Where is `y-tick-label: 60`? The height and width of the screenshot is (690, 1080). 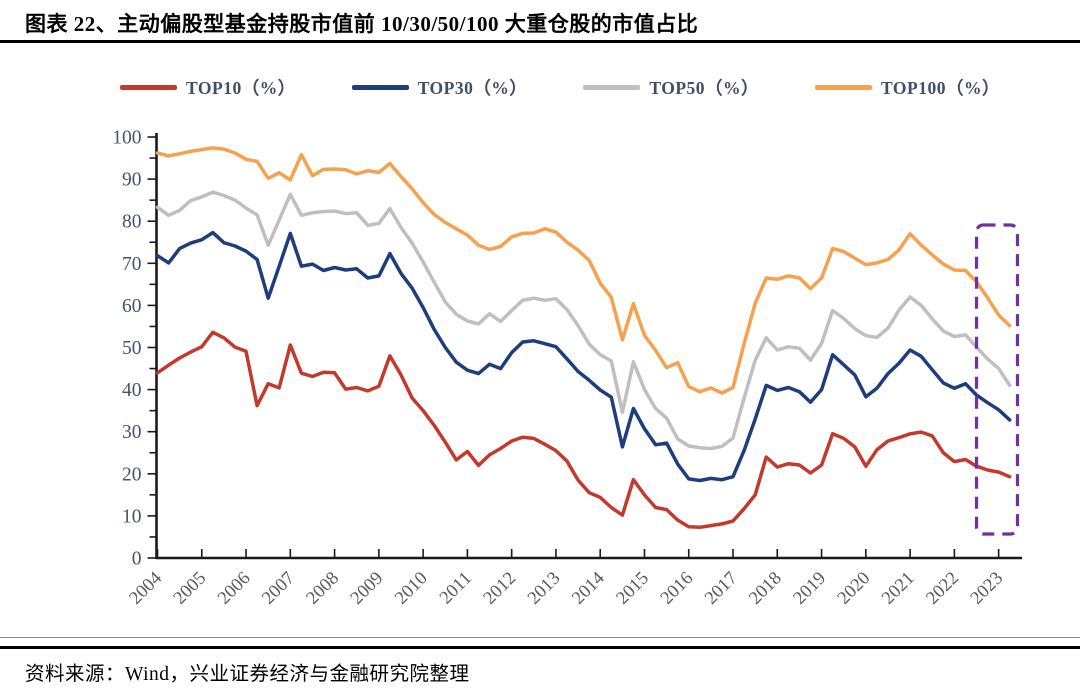
y-tick-label: 60 is located at coordinates (132, 306).